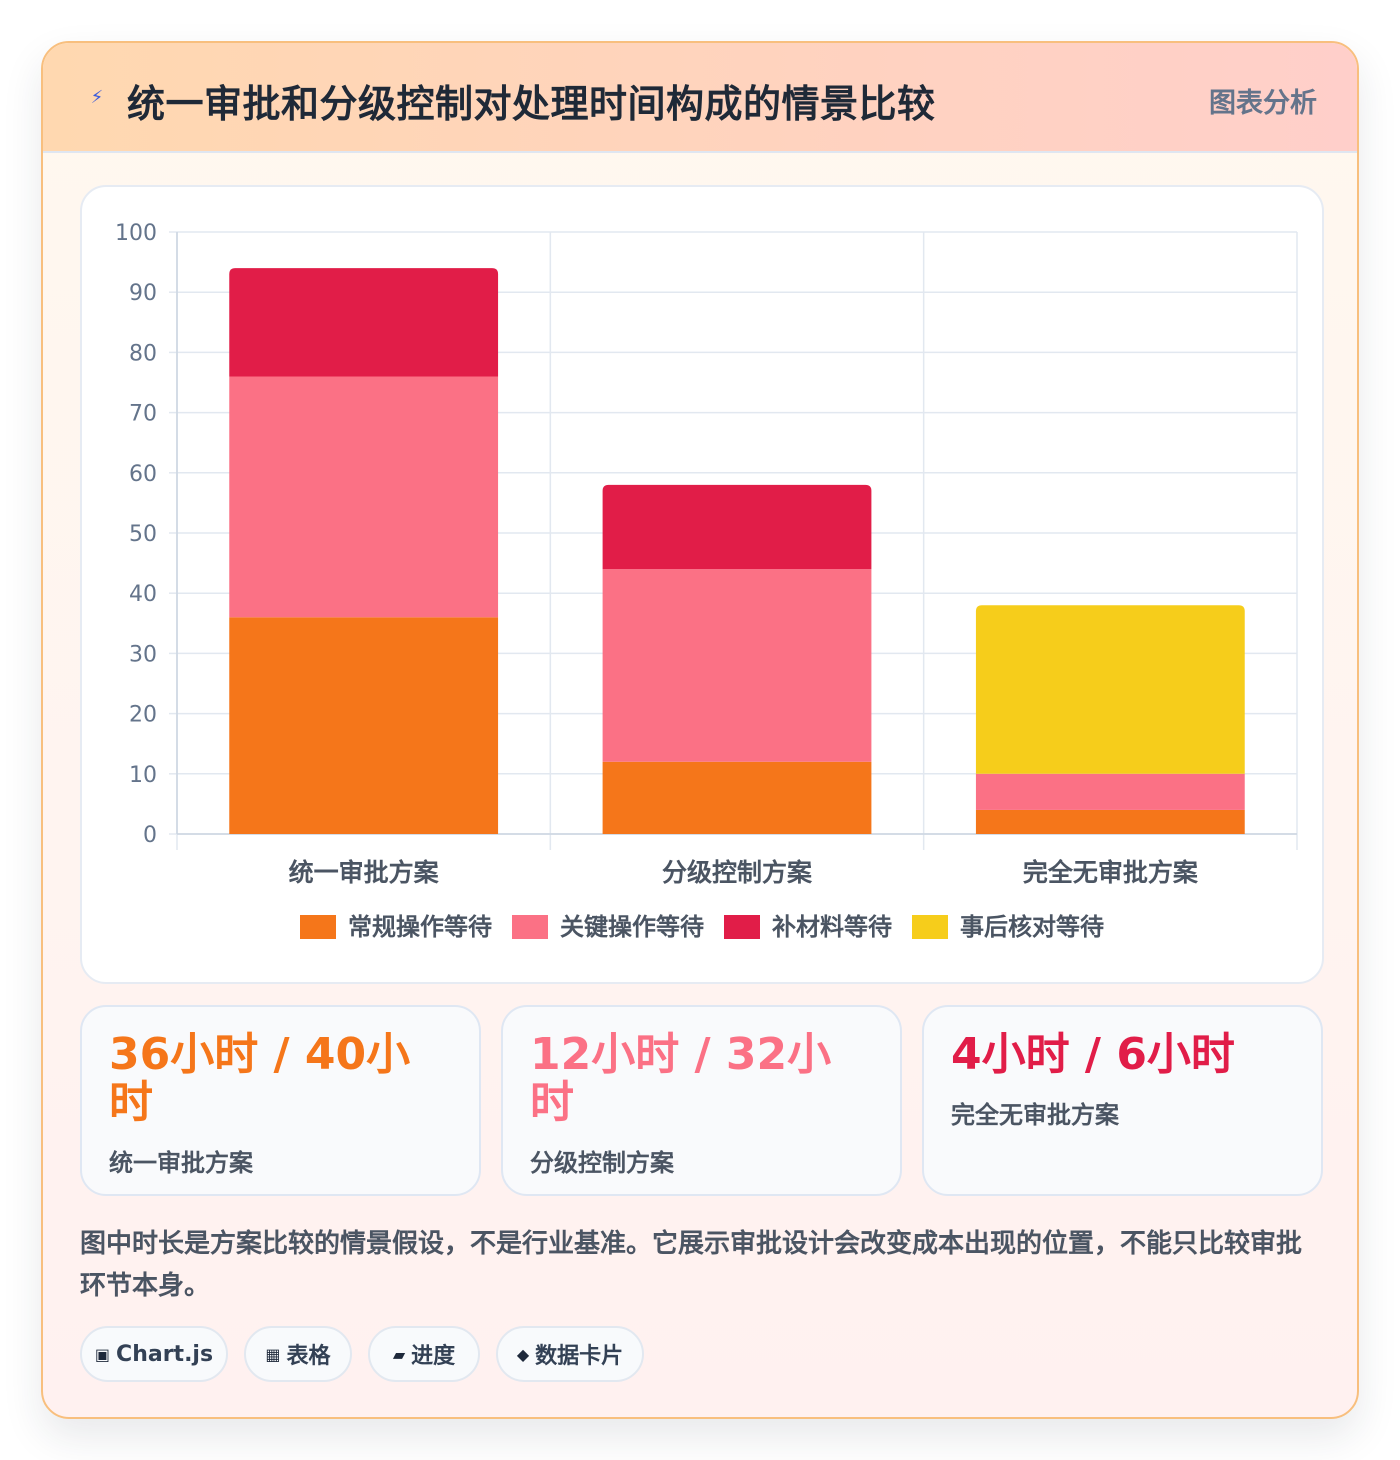 The width and height of the screenshot is (1400, 1460). Describe the element at coordinates (143, 715) in the screenshot. I see `y-tick-label: 20` at that location.